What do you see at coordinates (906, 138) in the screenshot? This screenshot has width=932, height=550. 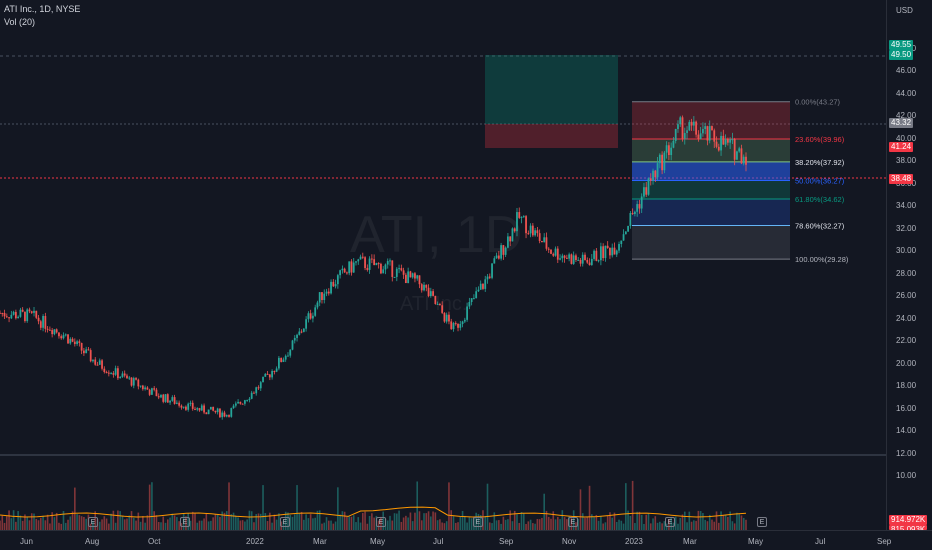 I see `price-tick-label: 40.00` at bounding box center [906, 138].